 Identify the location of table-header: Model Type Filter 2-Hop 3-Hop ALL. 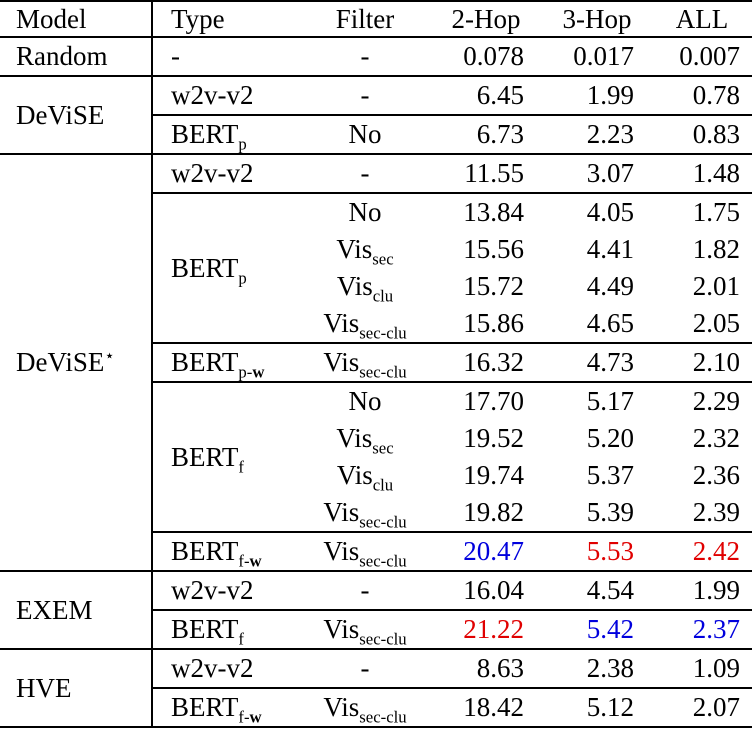
(376, 19).